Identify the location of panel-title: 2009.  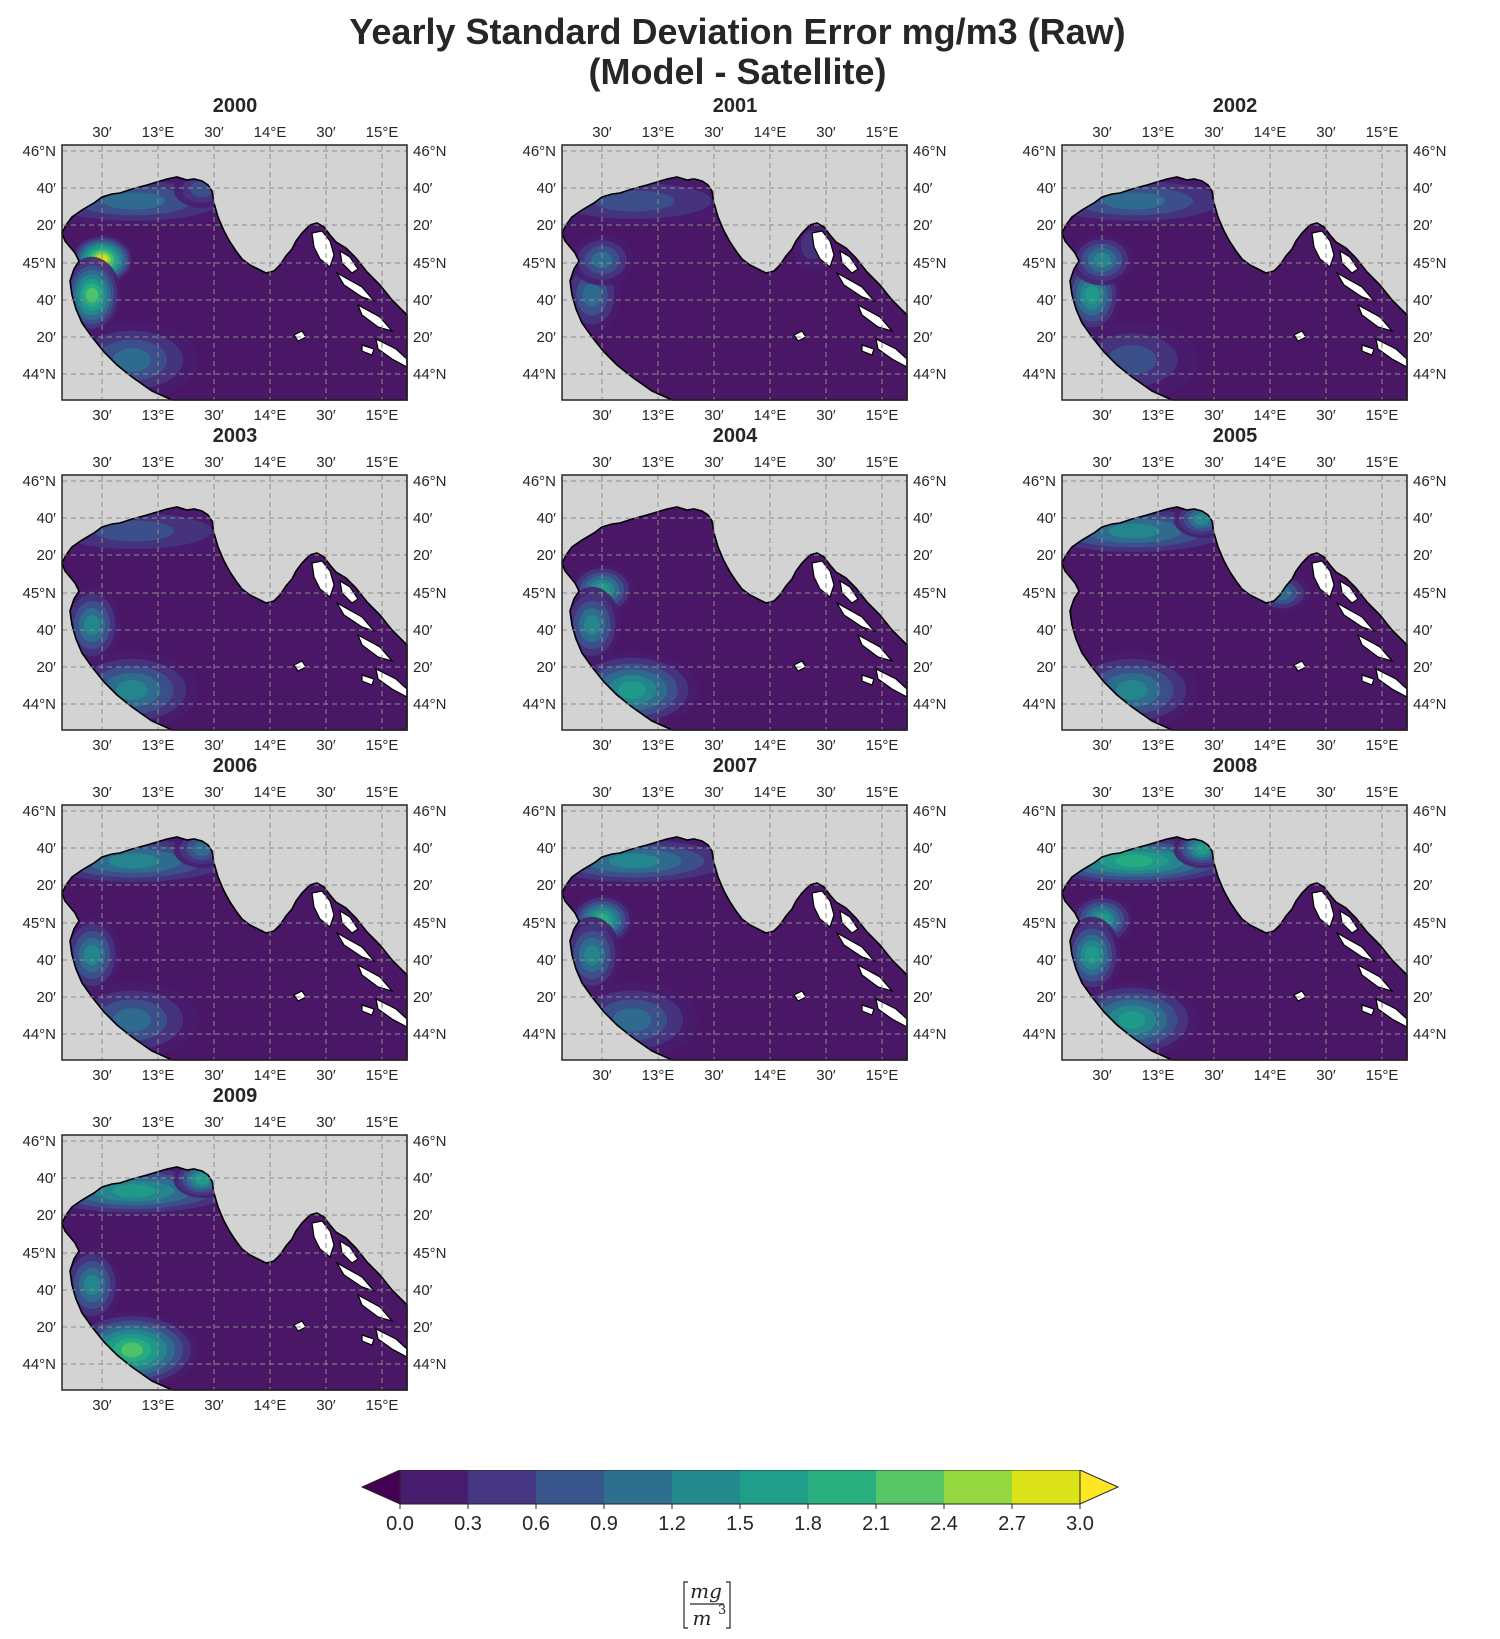
(235, 1096).